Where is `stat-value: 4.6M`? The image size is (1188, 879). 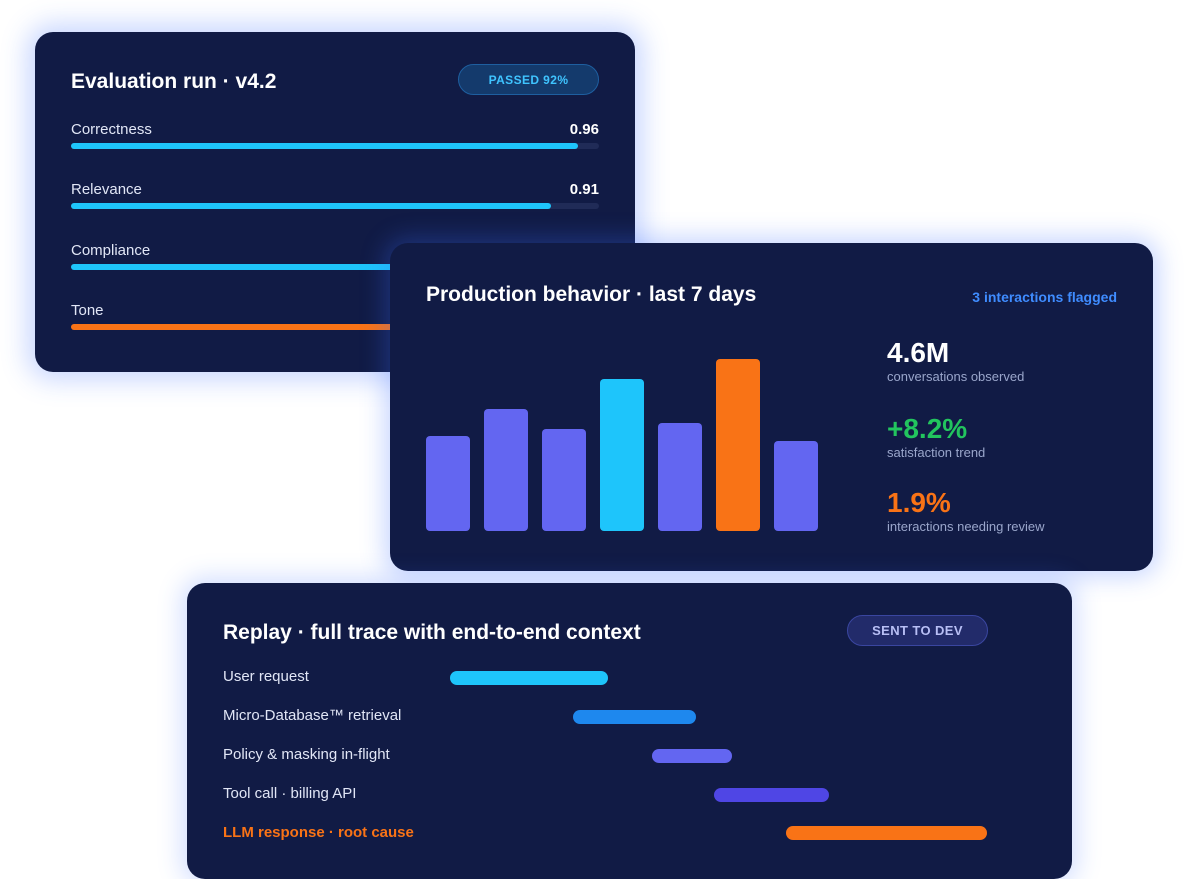 stat-value: 4.6M is located at coordinates (918, 352).